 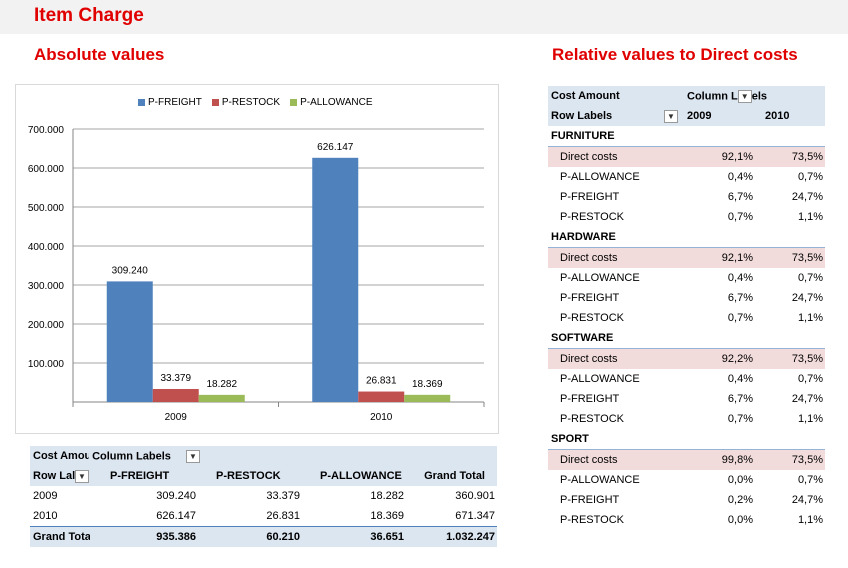 What do you see at coordinates (46, 286) in the screenshot?
I see `y-tick-label: 300.000` at bounding box center [46, 286].